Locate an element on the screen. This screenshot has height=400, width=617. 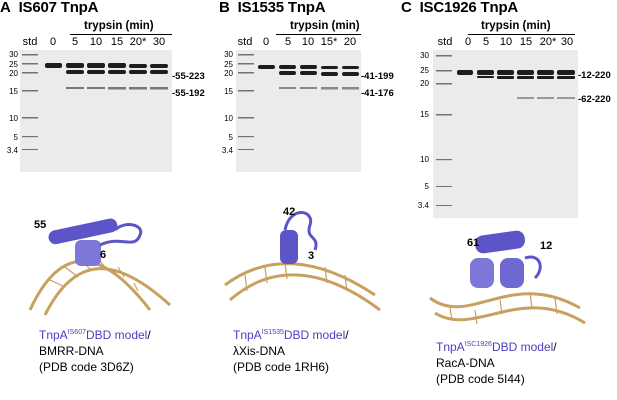
panel-c-gel is located at coordinates (505, 134).